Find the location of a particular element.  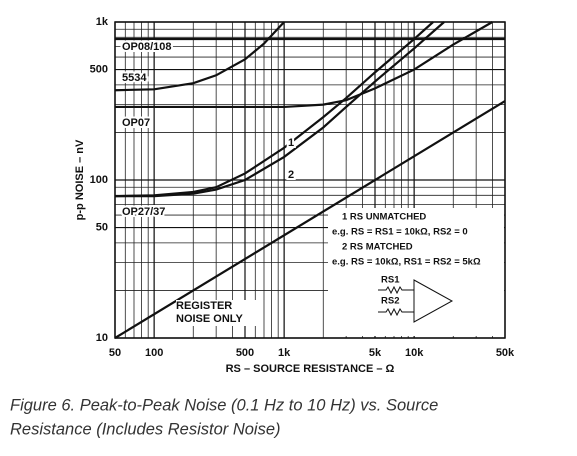

x-tick-label: 5k is located at coordinates (375, 353).